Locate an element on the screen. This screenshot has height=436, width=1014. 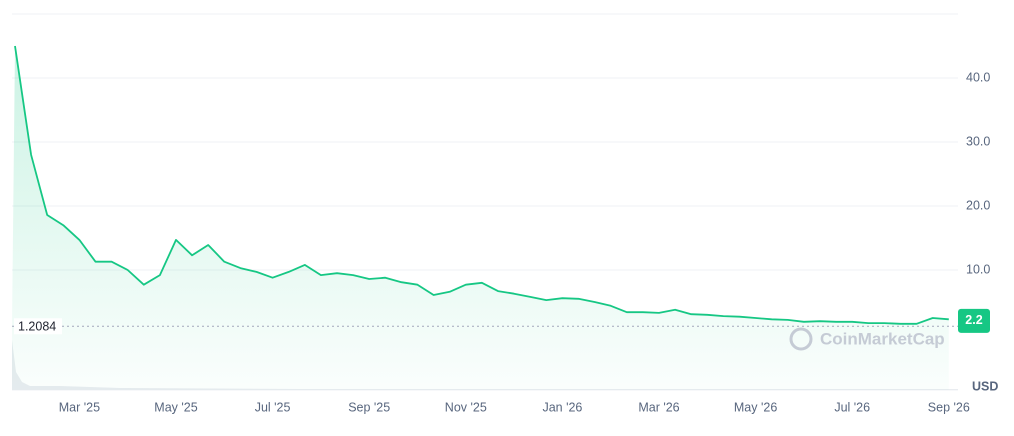
x-tick-label: Mar '26 is located at coordinates (658, 407).